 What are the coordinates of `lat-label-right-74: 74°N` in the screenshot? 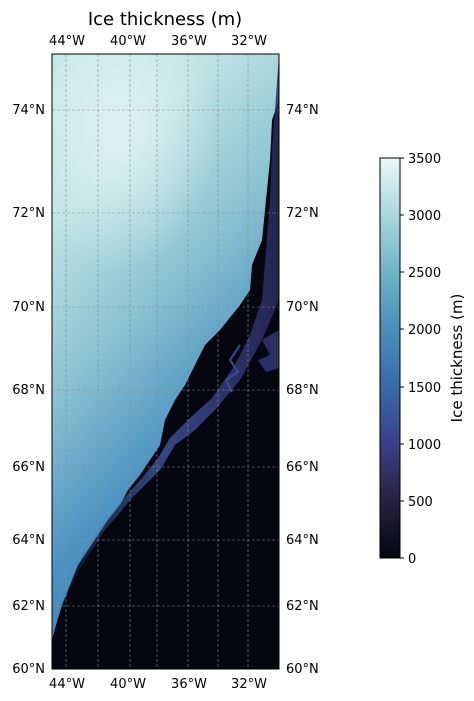 It's located at (302, 110).